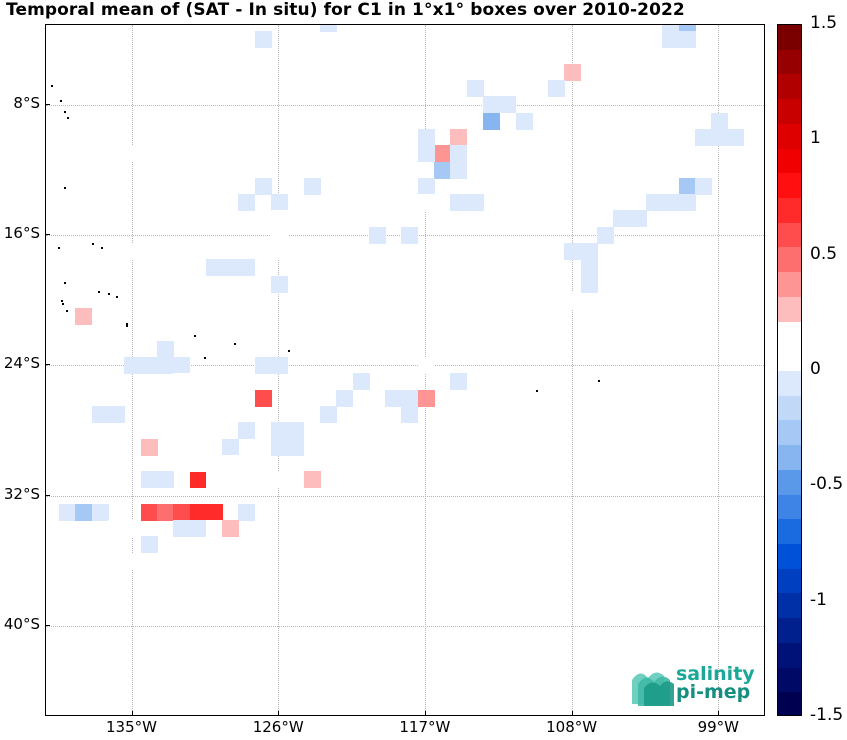 The width and height of the screenshot is (847, 740). Describe the element at coordinates (827, 484) in the screenshot. I see `colorbar-tick-label: -0.5` at that location.